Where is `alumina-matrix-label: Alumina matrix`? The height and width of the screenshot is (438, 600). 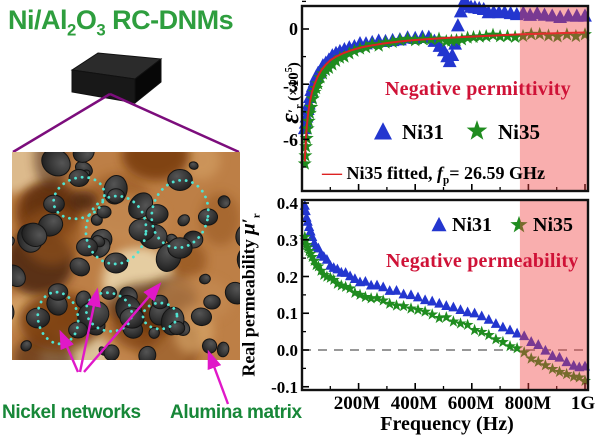
alumina-matrix-label: Alumina matrix is located at coordinates (236, 412).